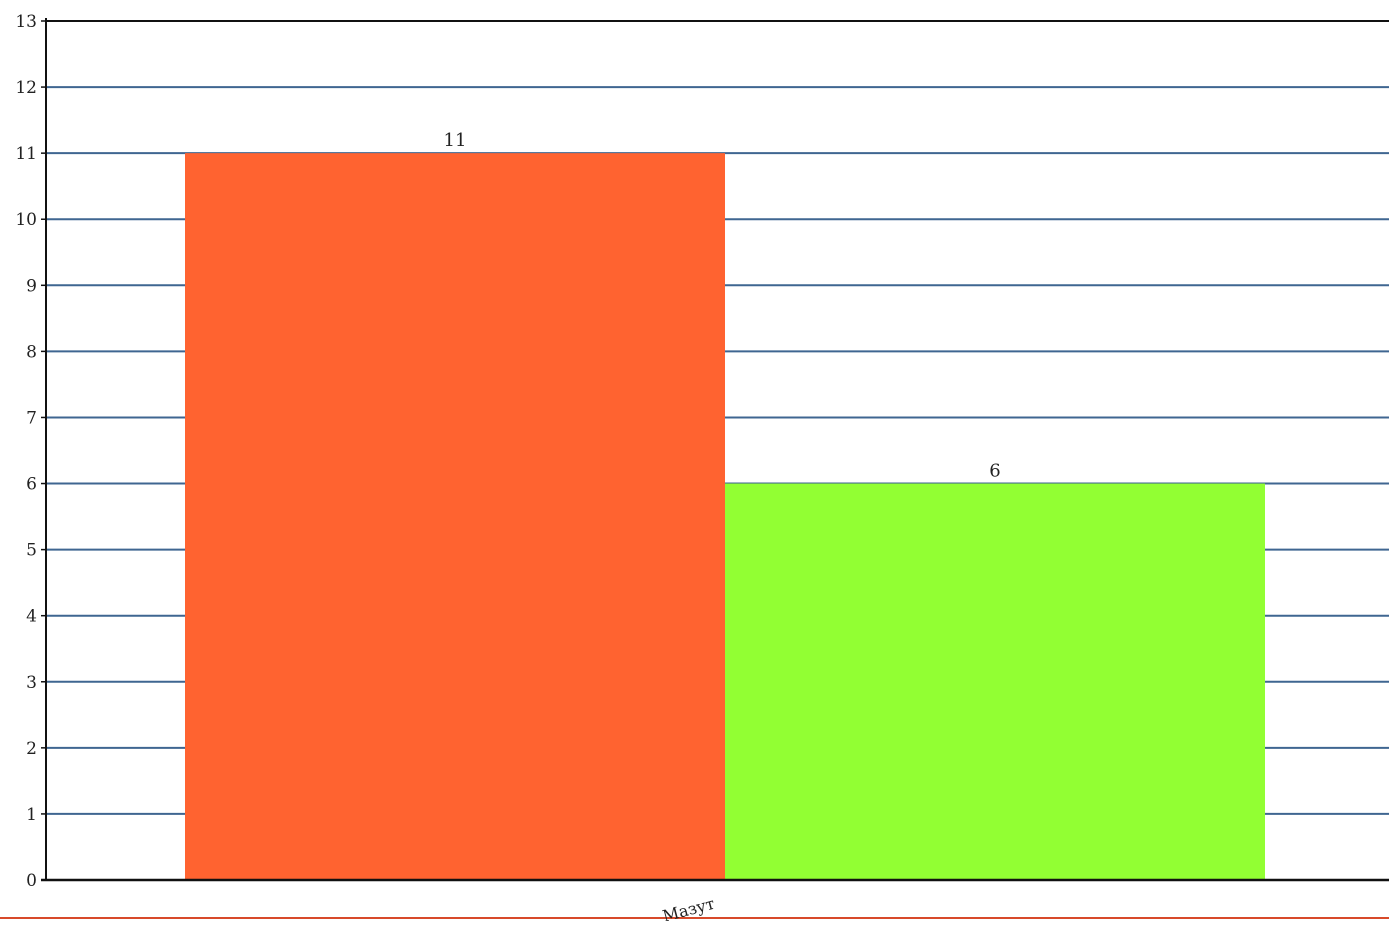 The height and width of the screenshot is (926, 1389). Describe the element at coordinates (26, 154) in the screenshot. I see `y-tick-label: 11` at that location.